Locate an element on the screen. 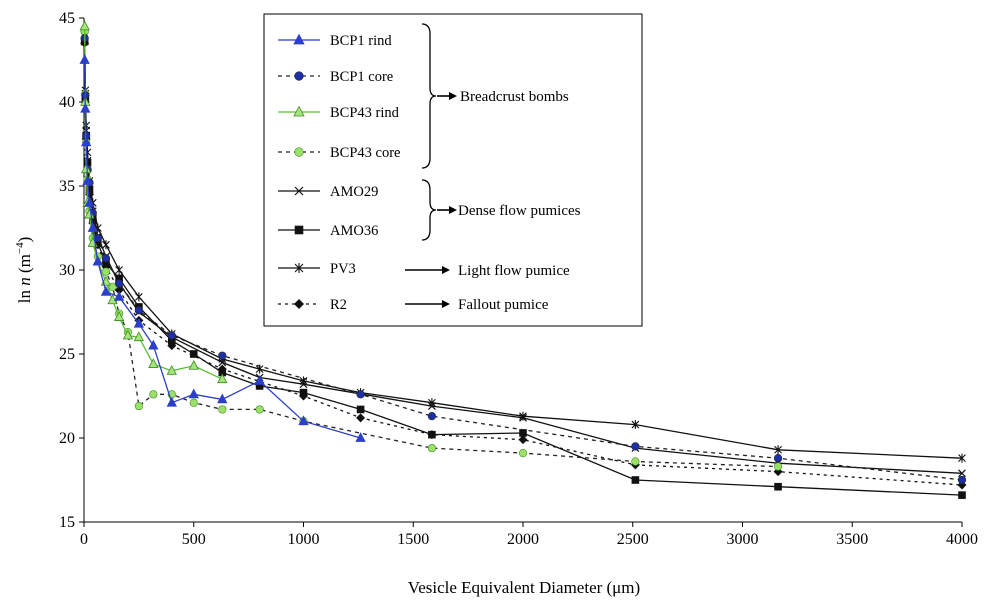 The width and height of the screenshot is (986, 604). legend-item-pv3: PV3 is located at coordinates (317, 269).